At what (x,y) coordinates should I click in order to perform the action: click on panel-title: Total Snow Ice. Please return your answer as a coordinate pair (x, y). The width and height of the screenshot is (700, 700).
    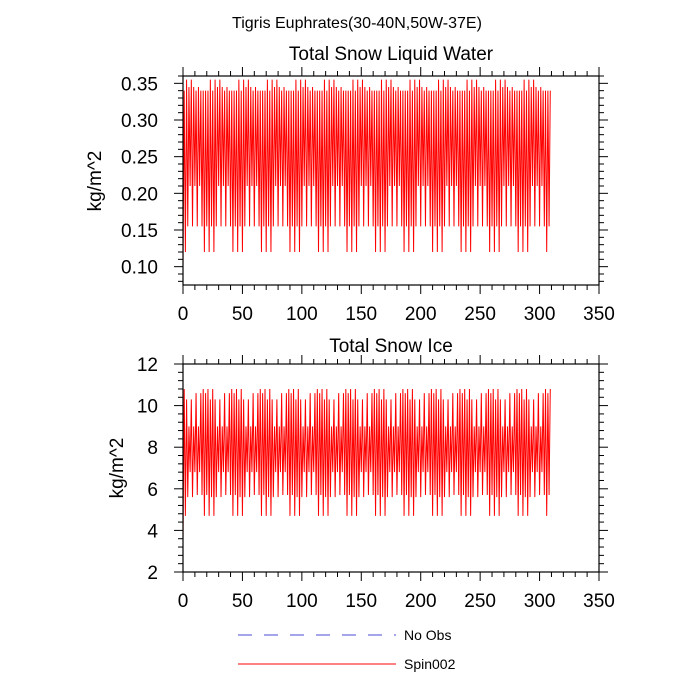
    Looking at the image, I should click on (391, 346).